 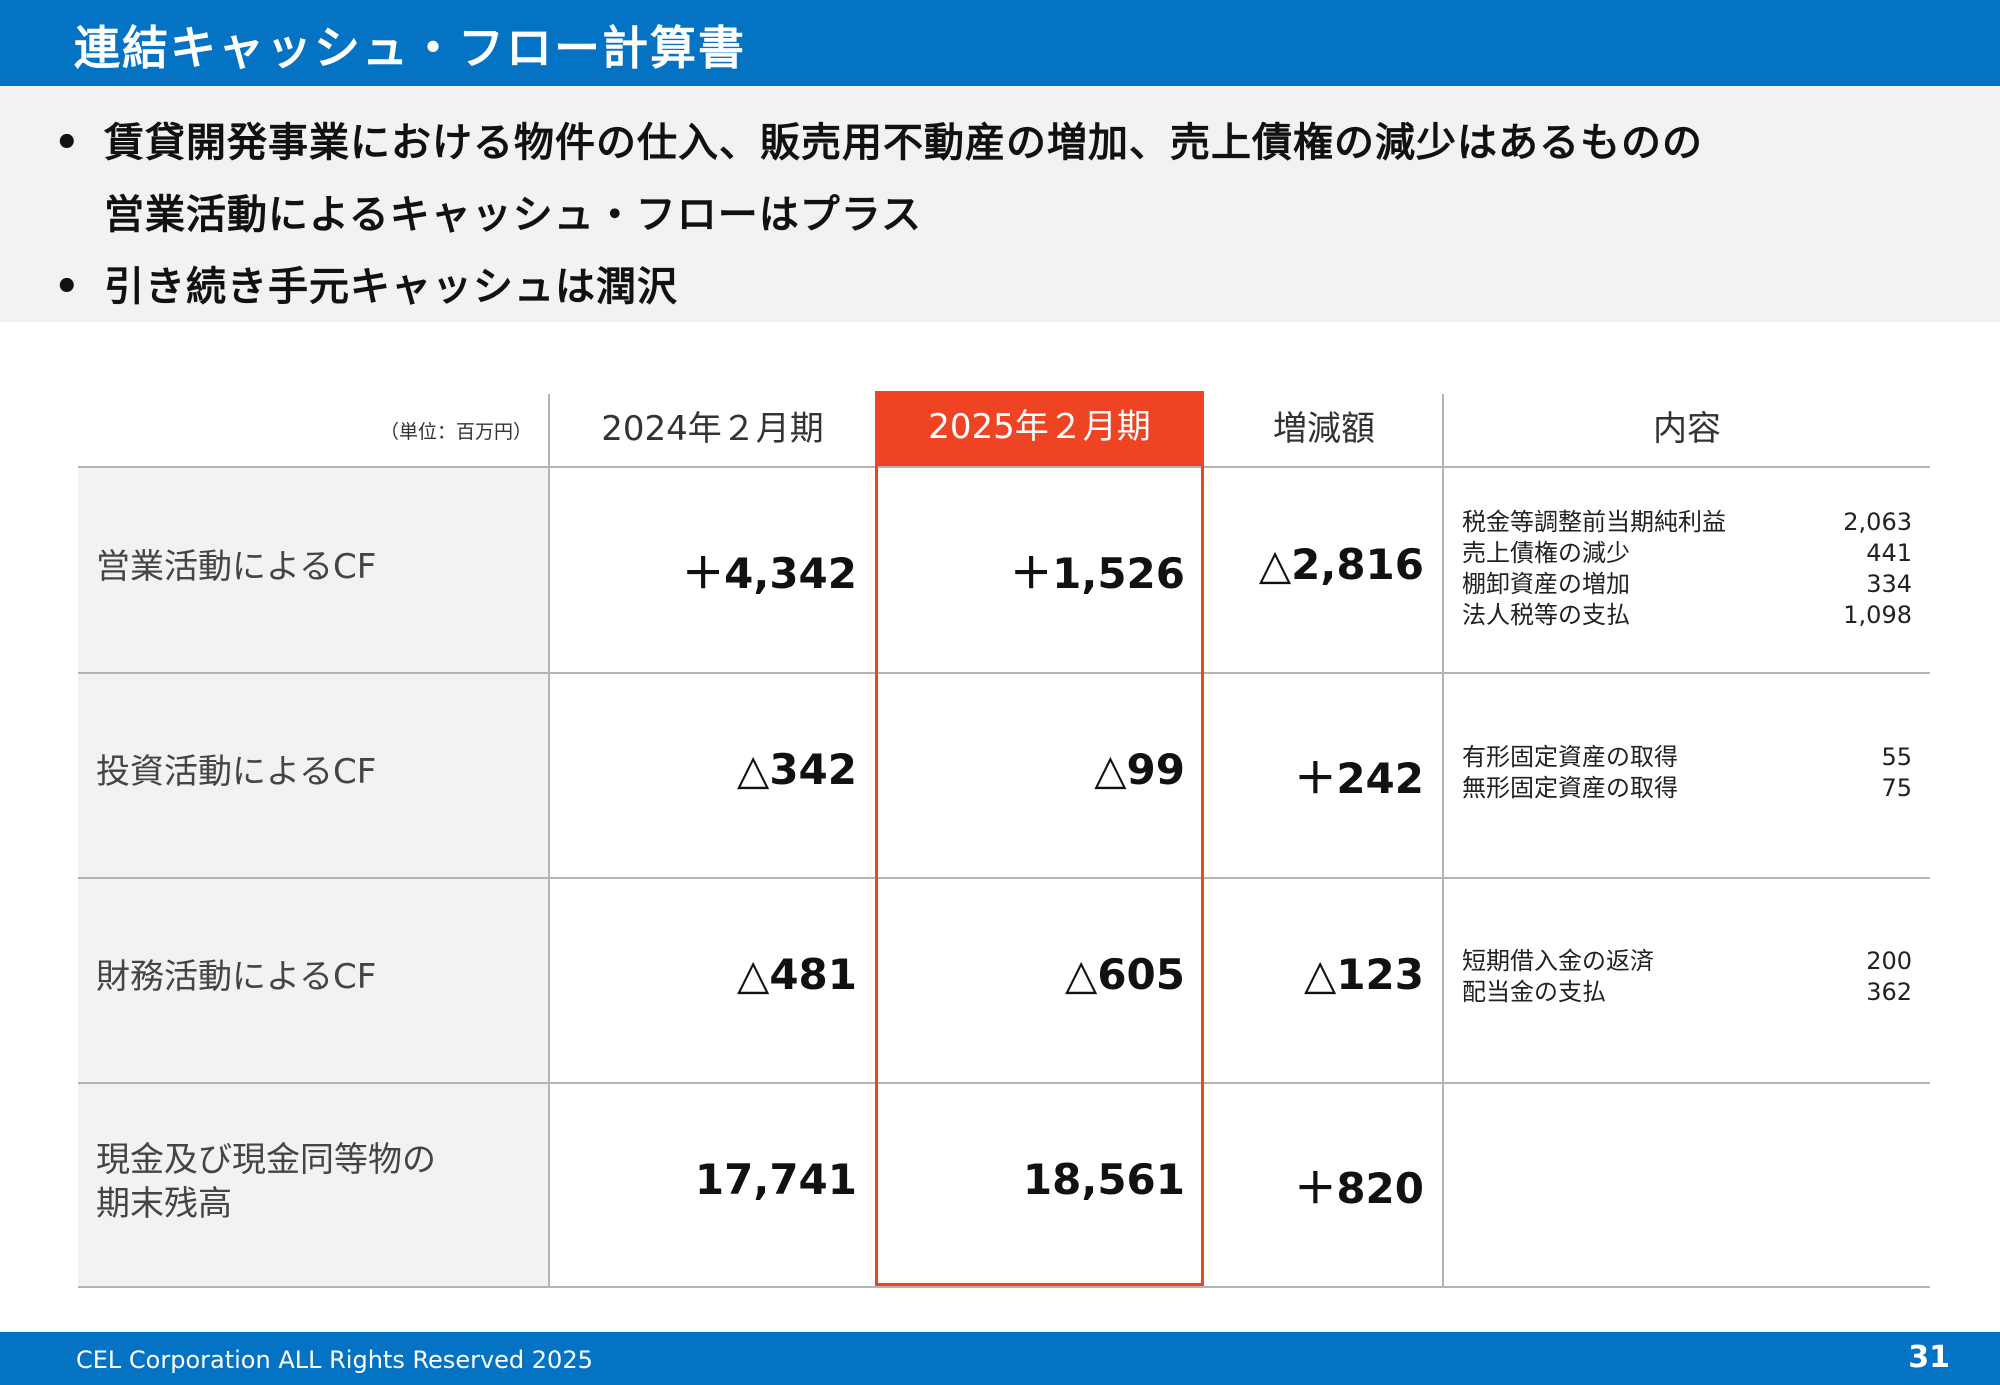 I want to click on value-fy2024: ＋4,342, so click(x=769, y=573).